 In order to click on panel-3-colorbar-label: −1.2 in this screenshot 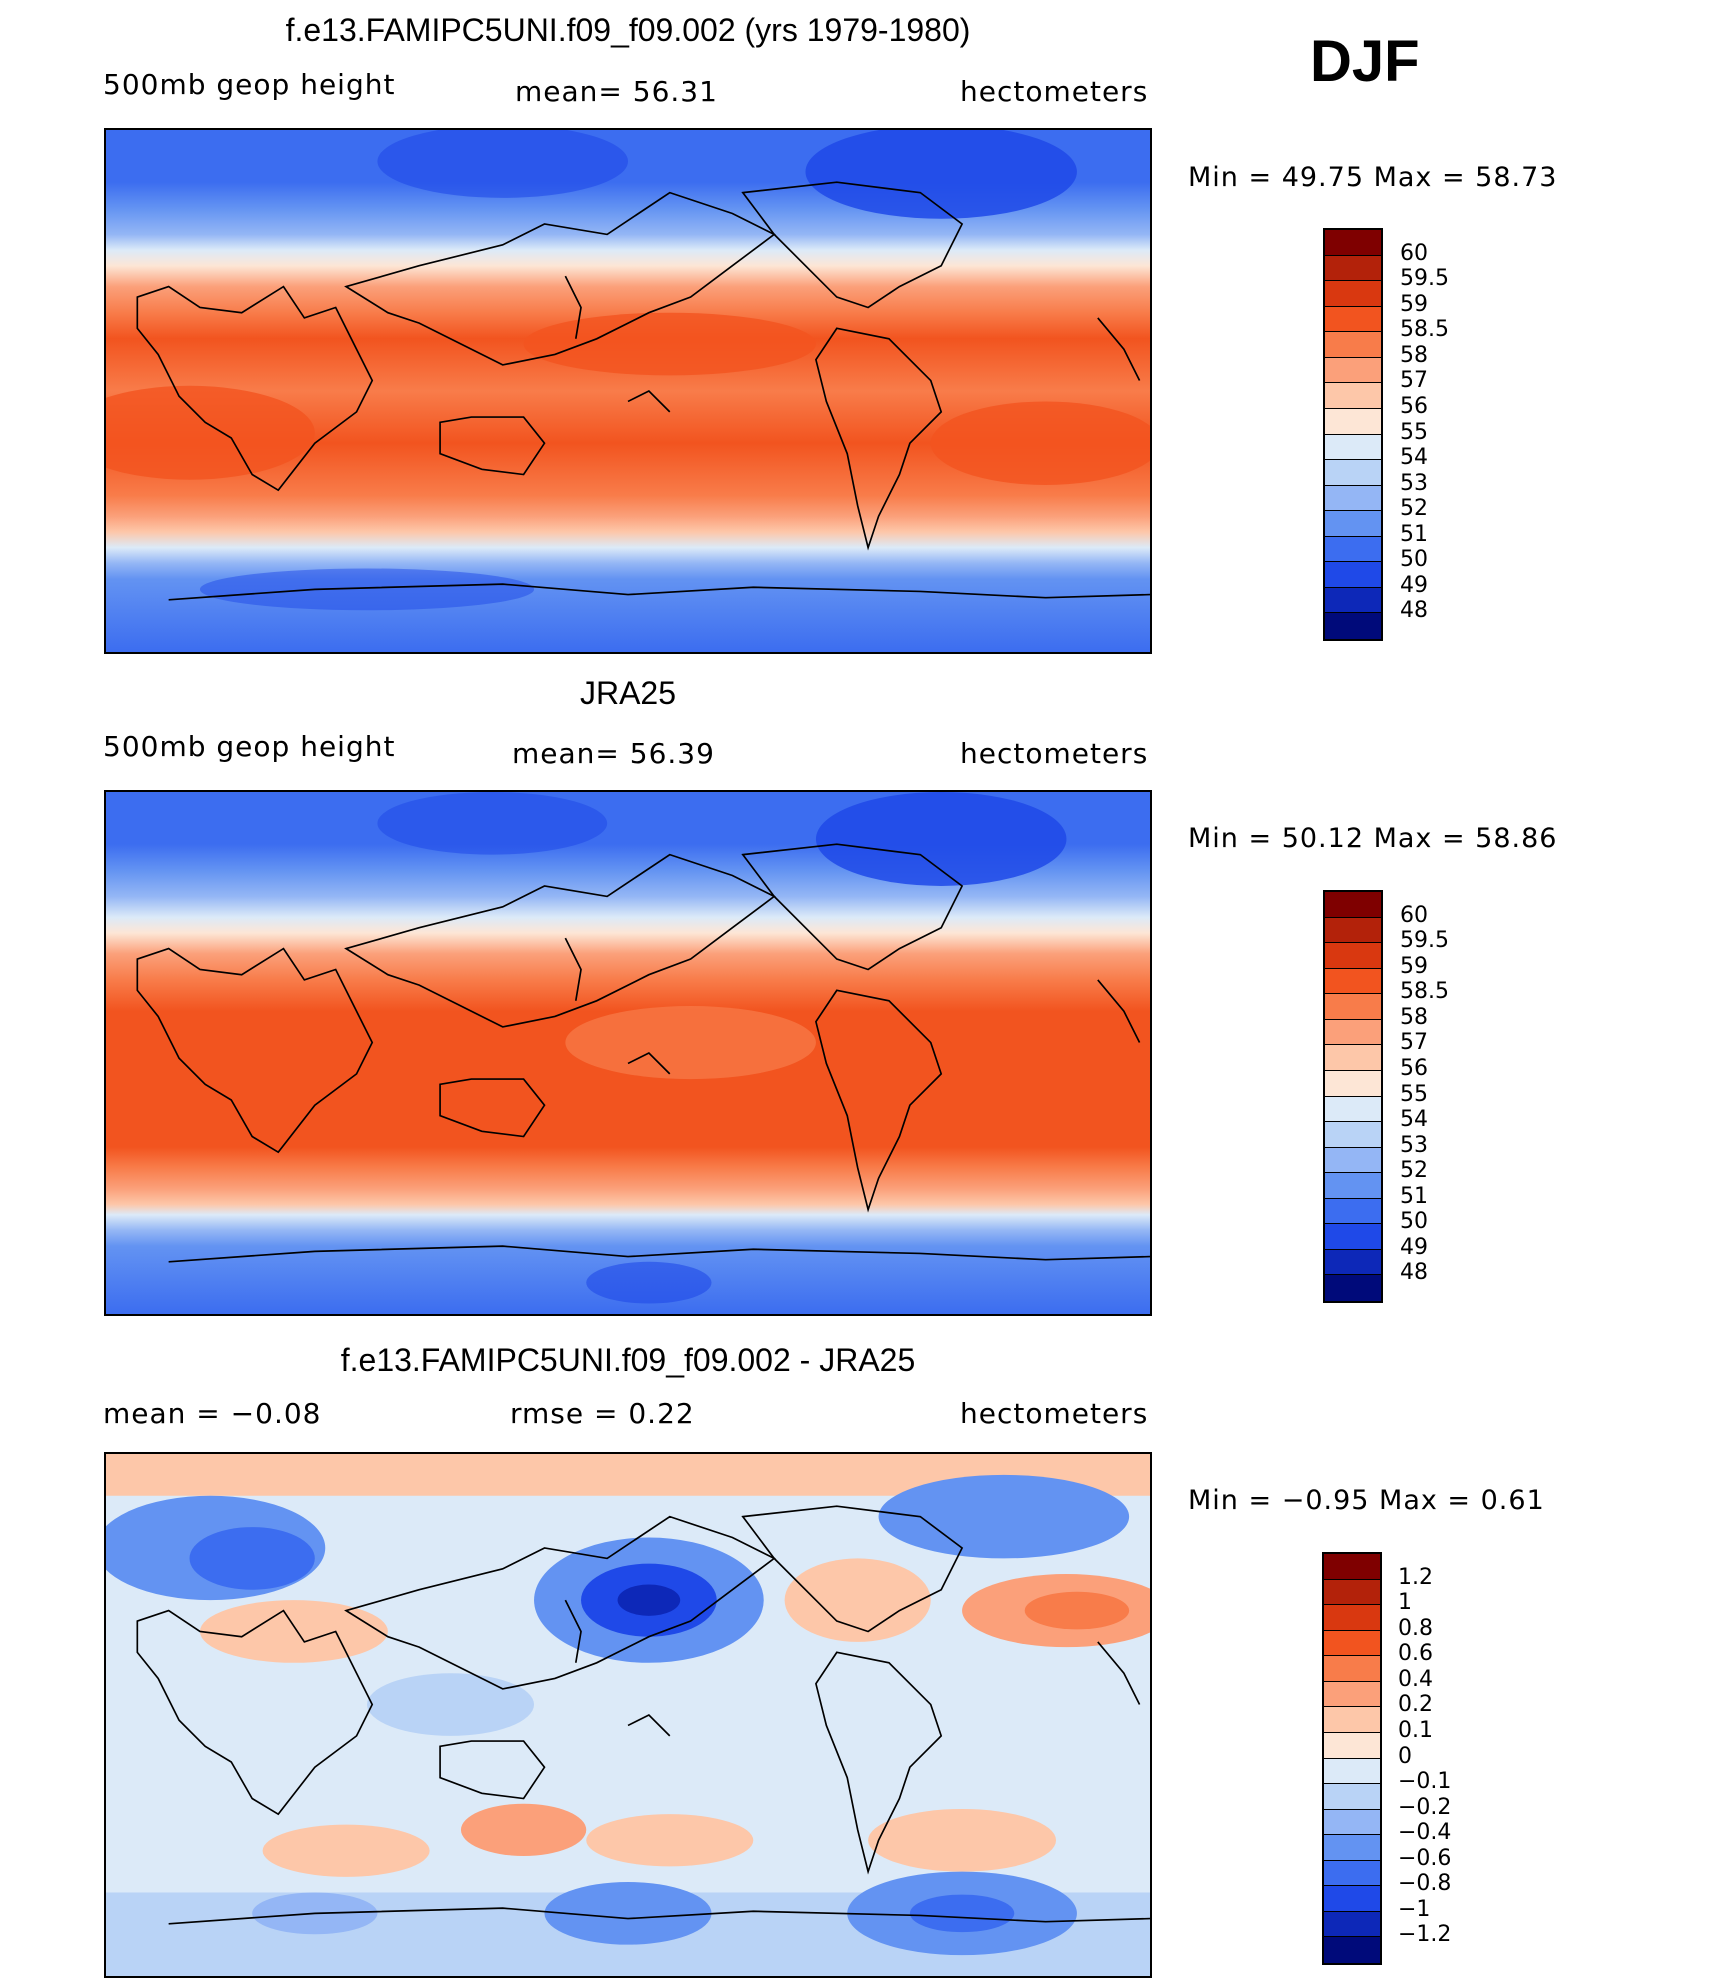, I will do `click(1425, 1935)`.